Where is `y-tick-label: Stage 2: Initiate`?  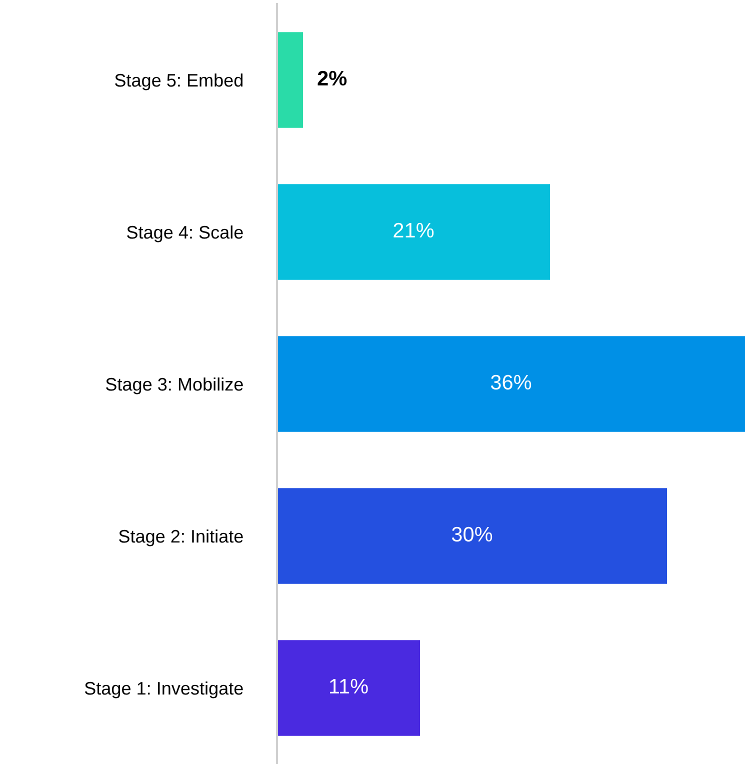 y-tick-label: Stage 2: Initiate is located at coordinates (181, 537).